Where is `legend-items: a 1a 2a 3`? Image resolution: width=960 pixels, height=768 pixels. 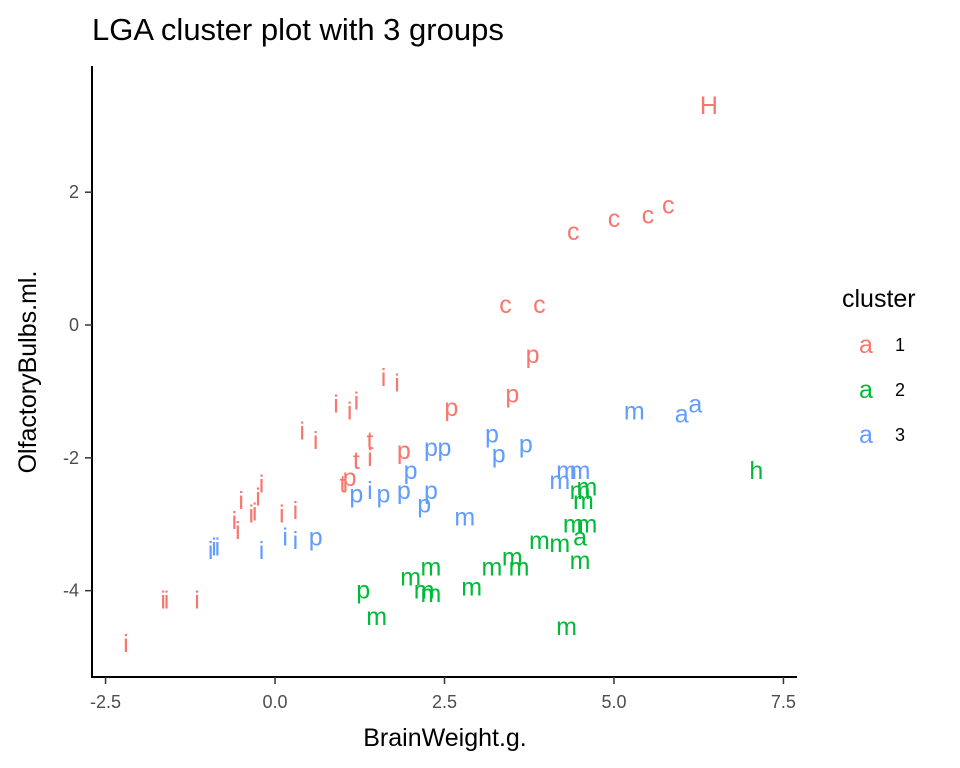 legend-items: a 1a 2a 3 is located at coordinates (882, 390).